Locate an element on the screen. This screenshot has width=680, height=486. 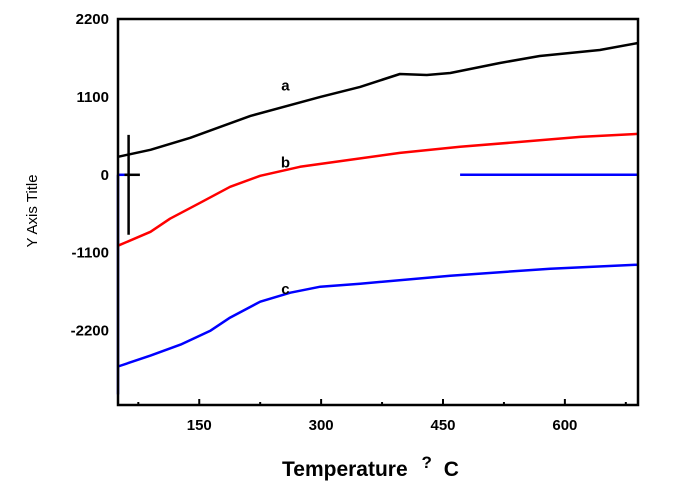
x-axis-title-unit: C is located at coordinates (451, 469).